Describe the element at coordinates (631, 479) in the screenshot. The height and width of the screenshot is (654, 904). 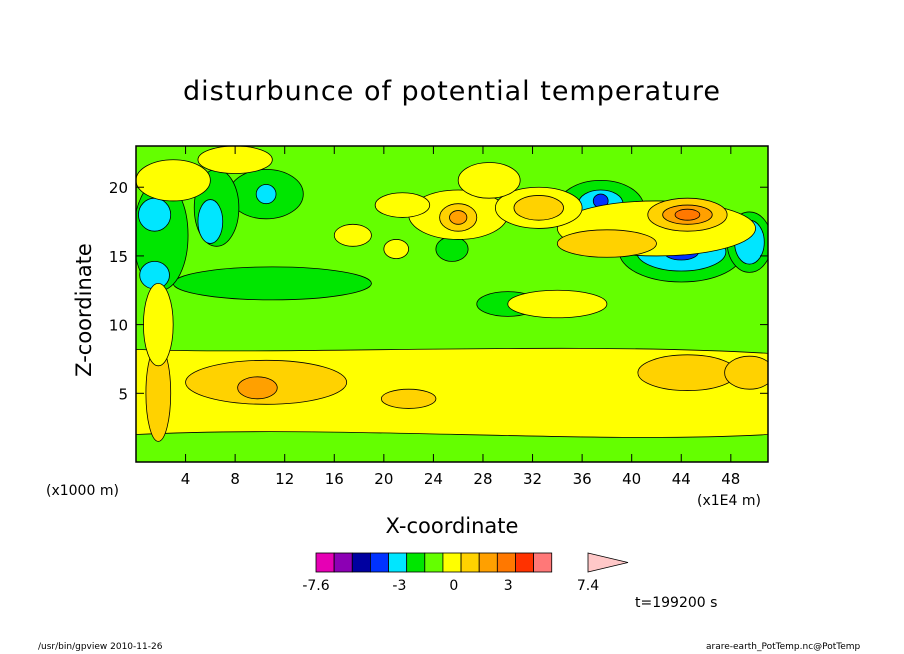
I see `x-tick-label: 40` at that location.